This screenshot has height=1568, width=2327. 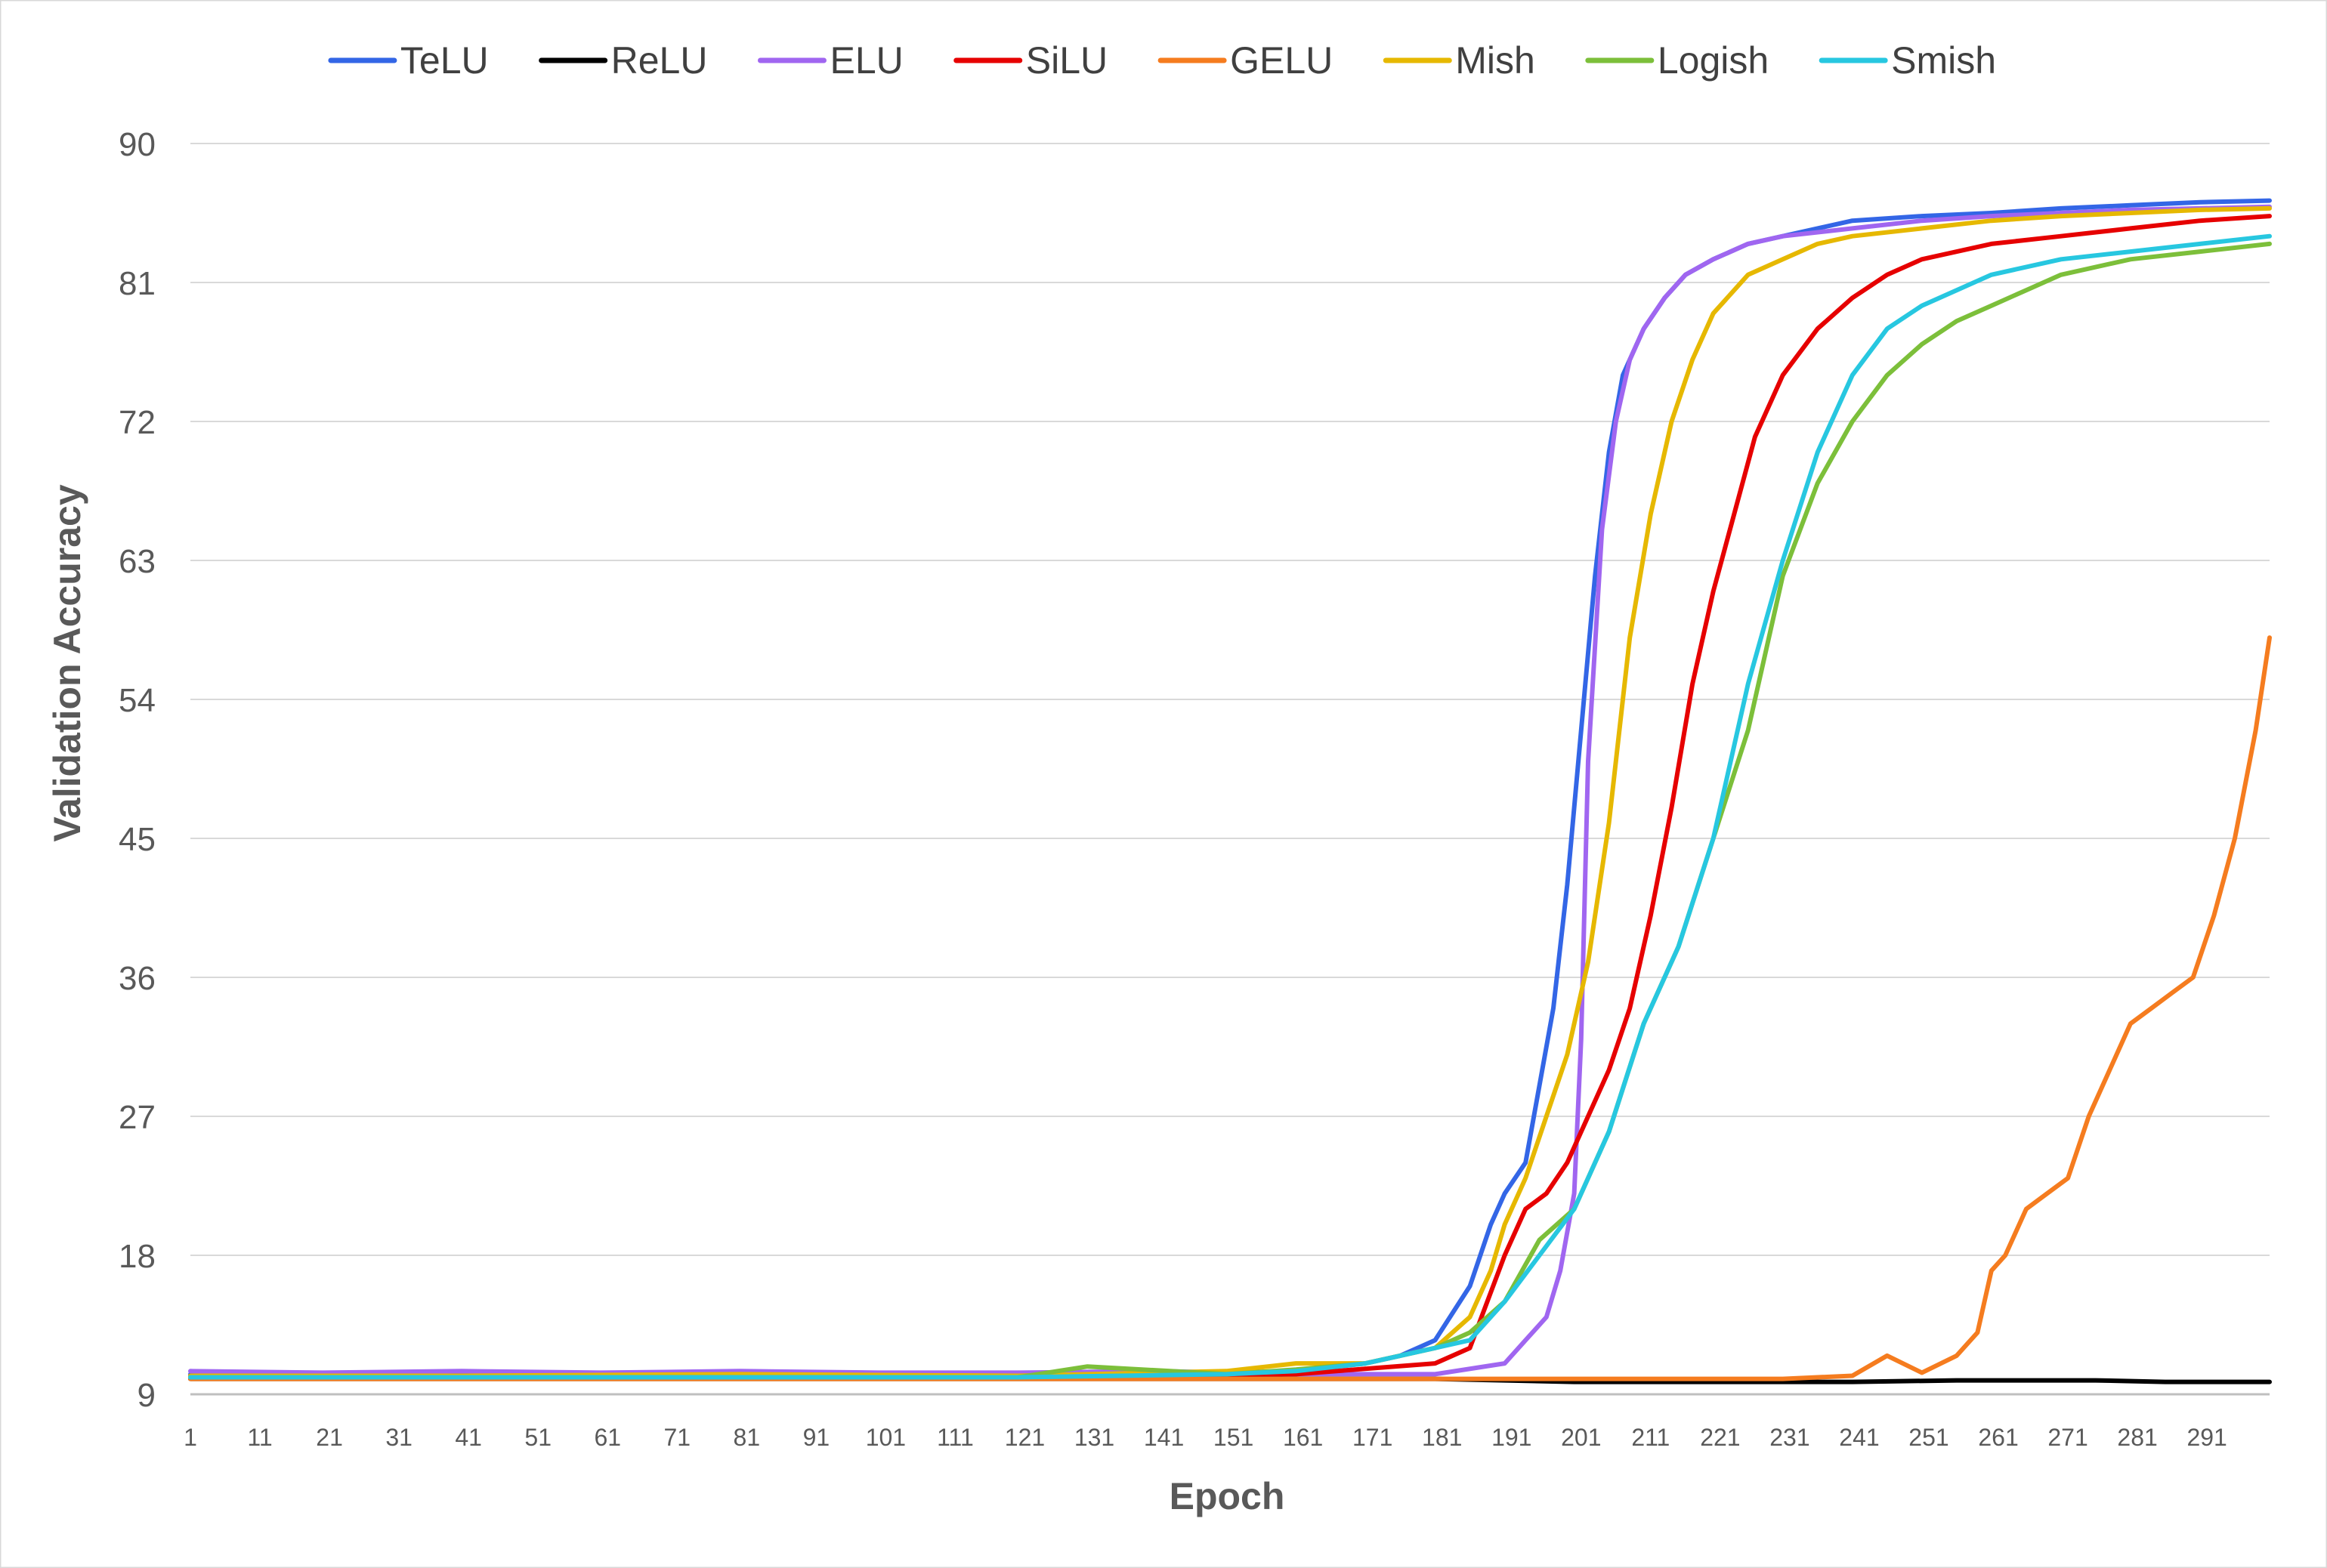 What do you see at coordinates (2067, 1437) in the screenshot?
I see `x-tick-label: 271` at bounding box center [2067, 1437].